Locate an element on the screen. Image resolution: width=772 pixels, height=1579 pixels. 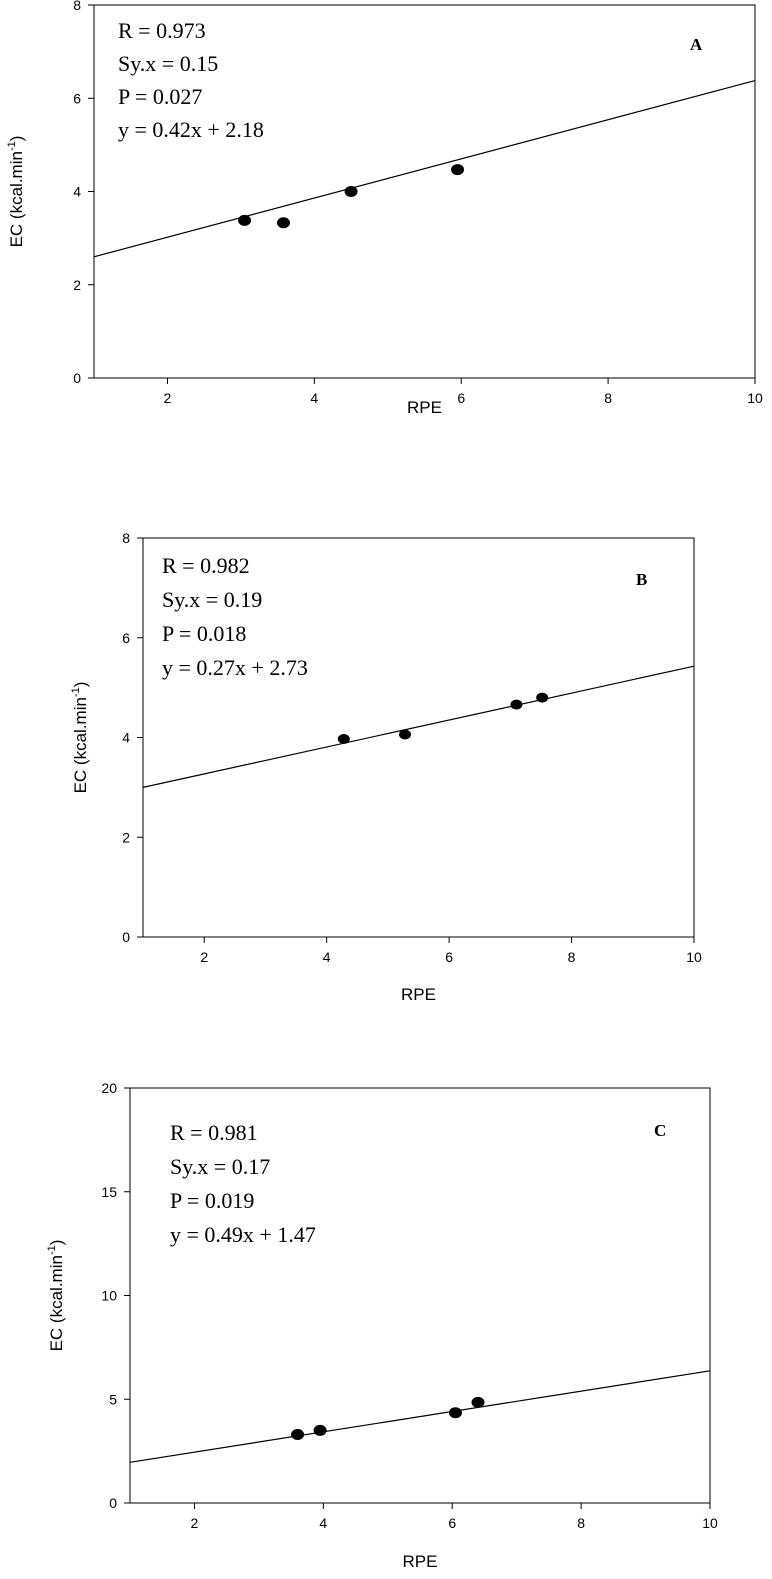
chart-c-y-tick-label: 10 is located at coordinates (109, 1296).